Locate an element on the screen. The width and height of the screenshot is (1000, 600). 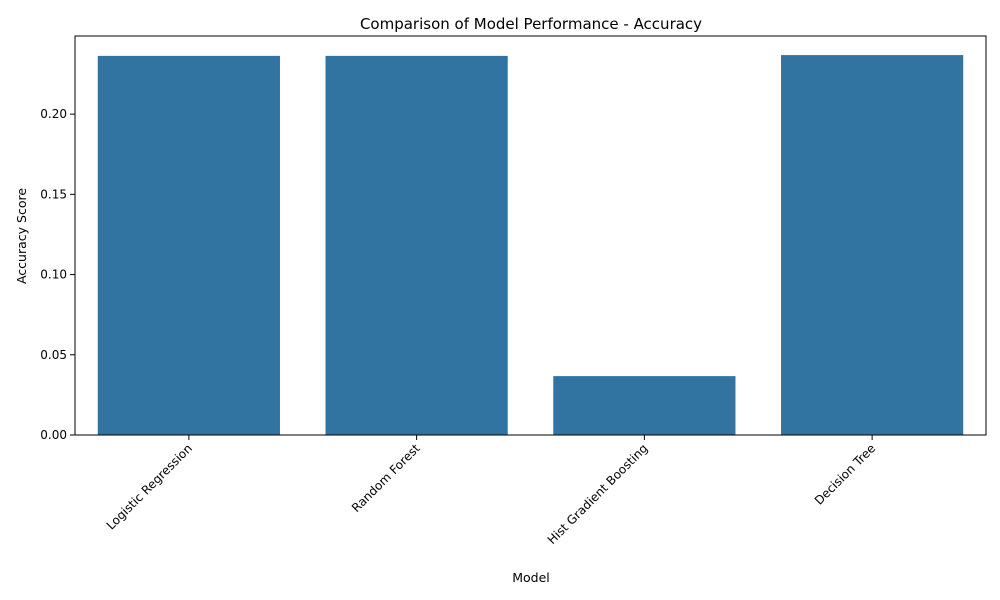
bar-decision-tree is located at coordinates (872, 245).